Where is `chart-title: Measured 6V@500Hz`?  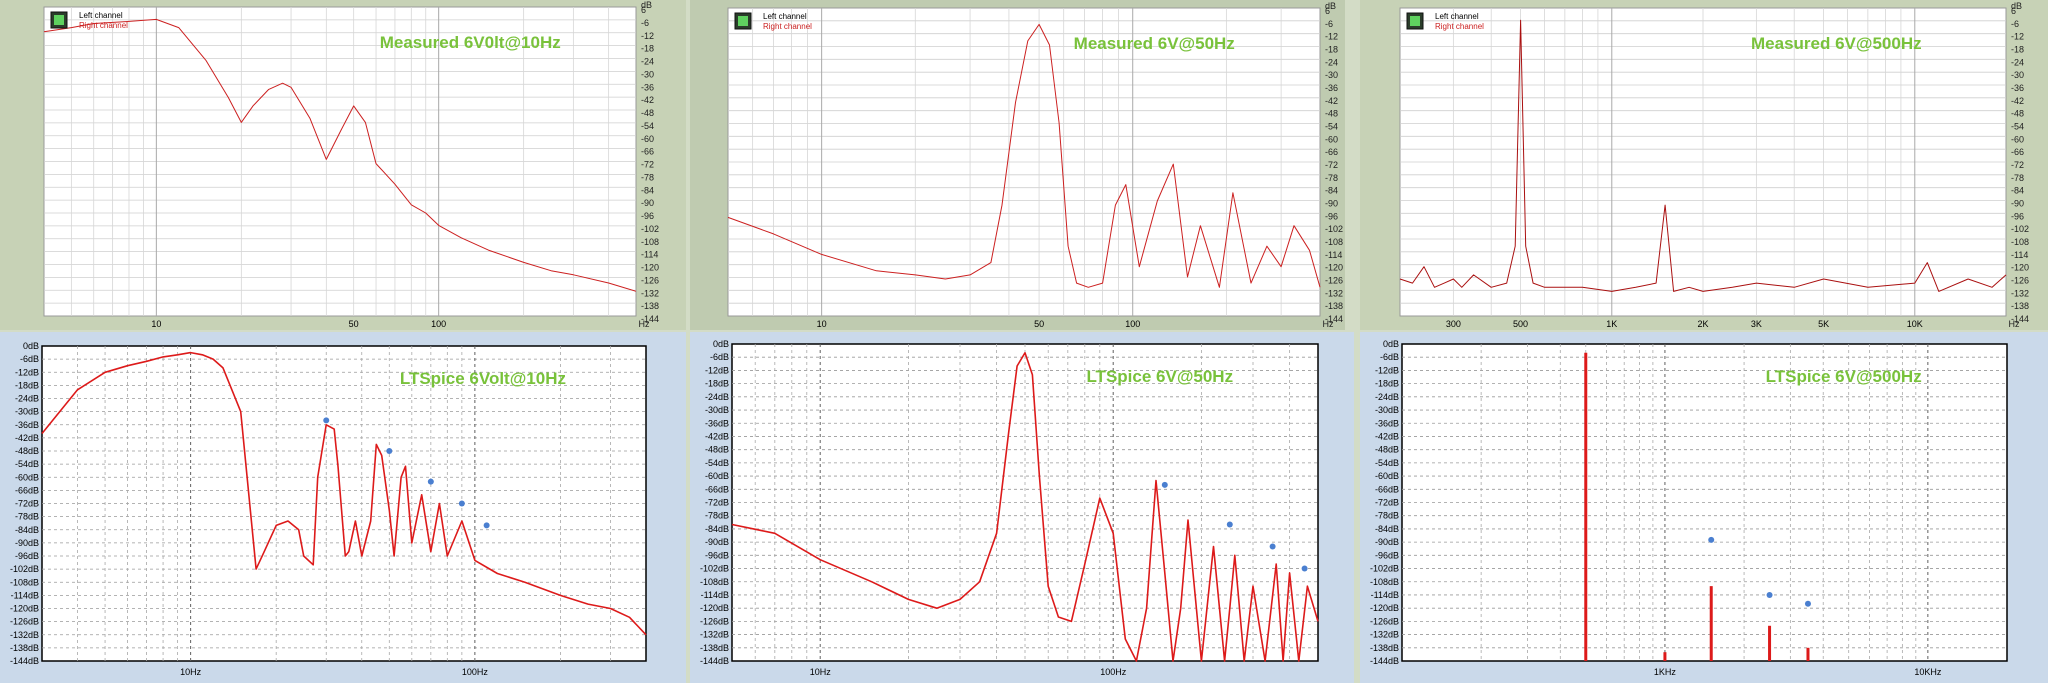
chart-title: Measured 6V@500Hz is located at coordinates (1836, 43).